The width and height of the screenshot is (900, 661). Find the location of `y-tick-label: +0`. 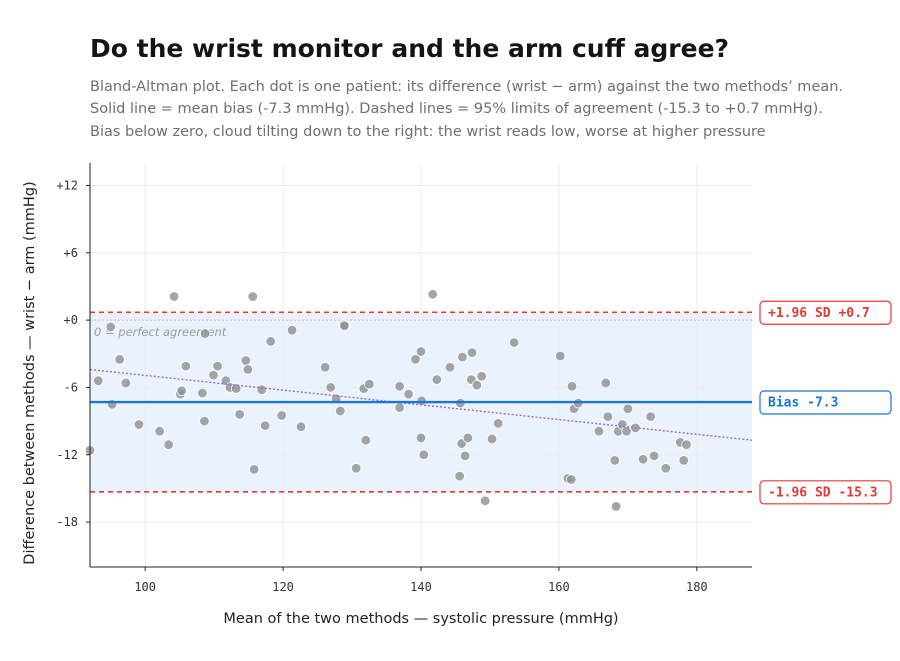

y-tick-label: +0 is located at coordinates (71, 320).